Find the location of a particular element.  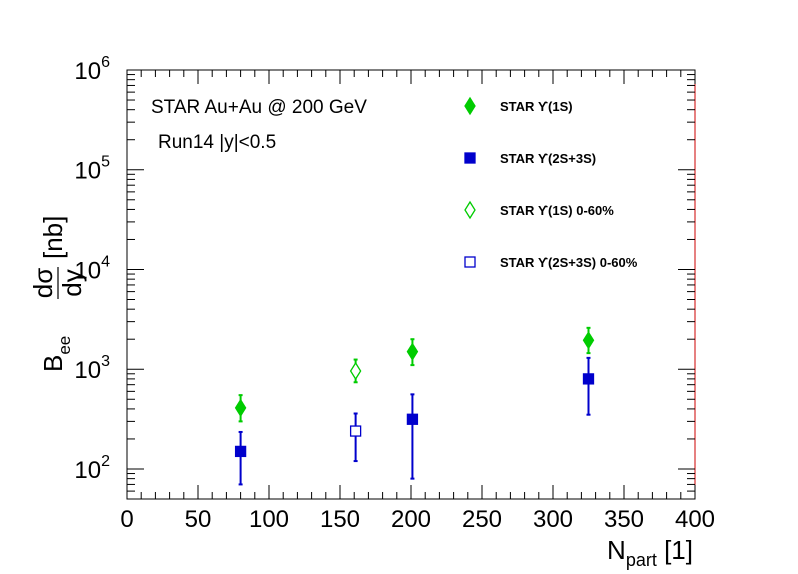

legend-label: STAR ϒ(1S) 0-60% is located at coordinates (557, 210).